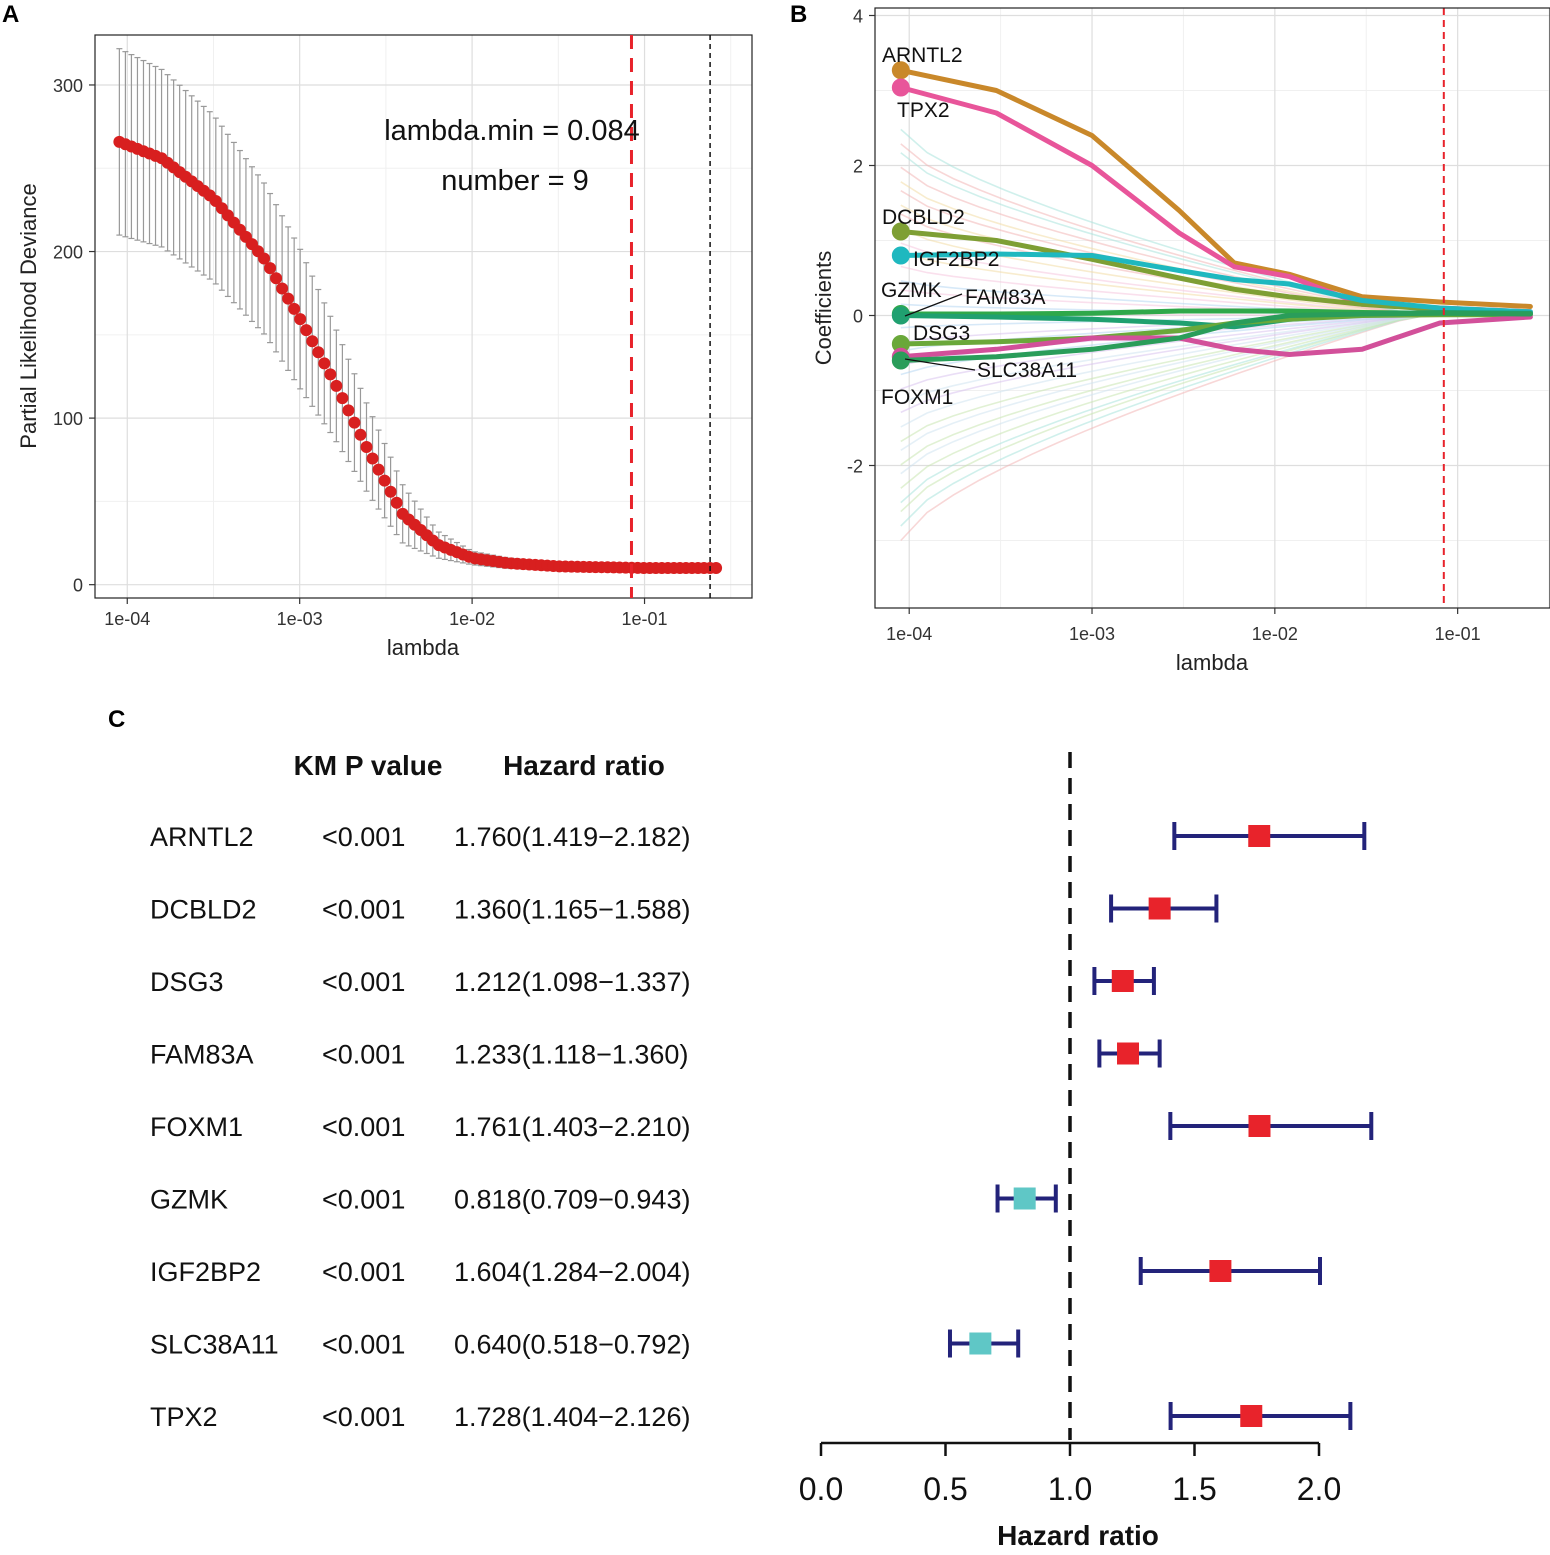 This screenshot has width=1550, height=1555. What do you see at coordinates (858, 17) in the screenshot?
I see `y-tick-label: 4` at bounding box center [858, 17].